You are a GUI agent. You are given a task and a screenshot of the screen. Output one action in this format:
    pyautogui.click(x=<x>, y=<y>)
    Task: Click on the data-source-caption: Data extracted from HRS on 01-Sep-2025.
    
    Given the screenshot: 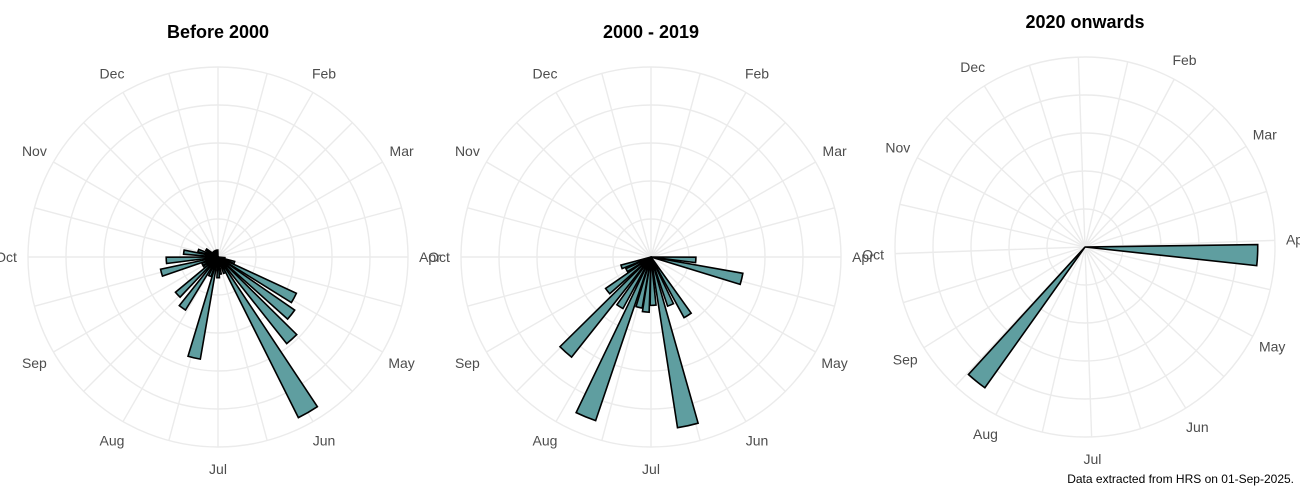 What is the action you would take?
    pyautogui.click(x=1180, y=479)
    